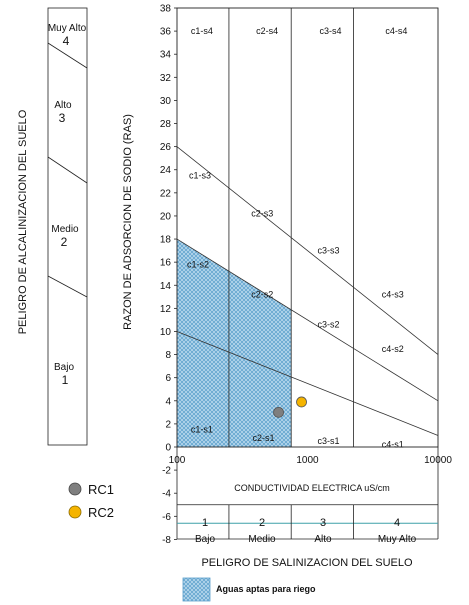  What do you see at coordinates (267, 31) in the screenshot?
I see `zone-label: c2-s4` at bounding box center [267, 31].